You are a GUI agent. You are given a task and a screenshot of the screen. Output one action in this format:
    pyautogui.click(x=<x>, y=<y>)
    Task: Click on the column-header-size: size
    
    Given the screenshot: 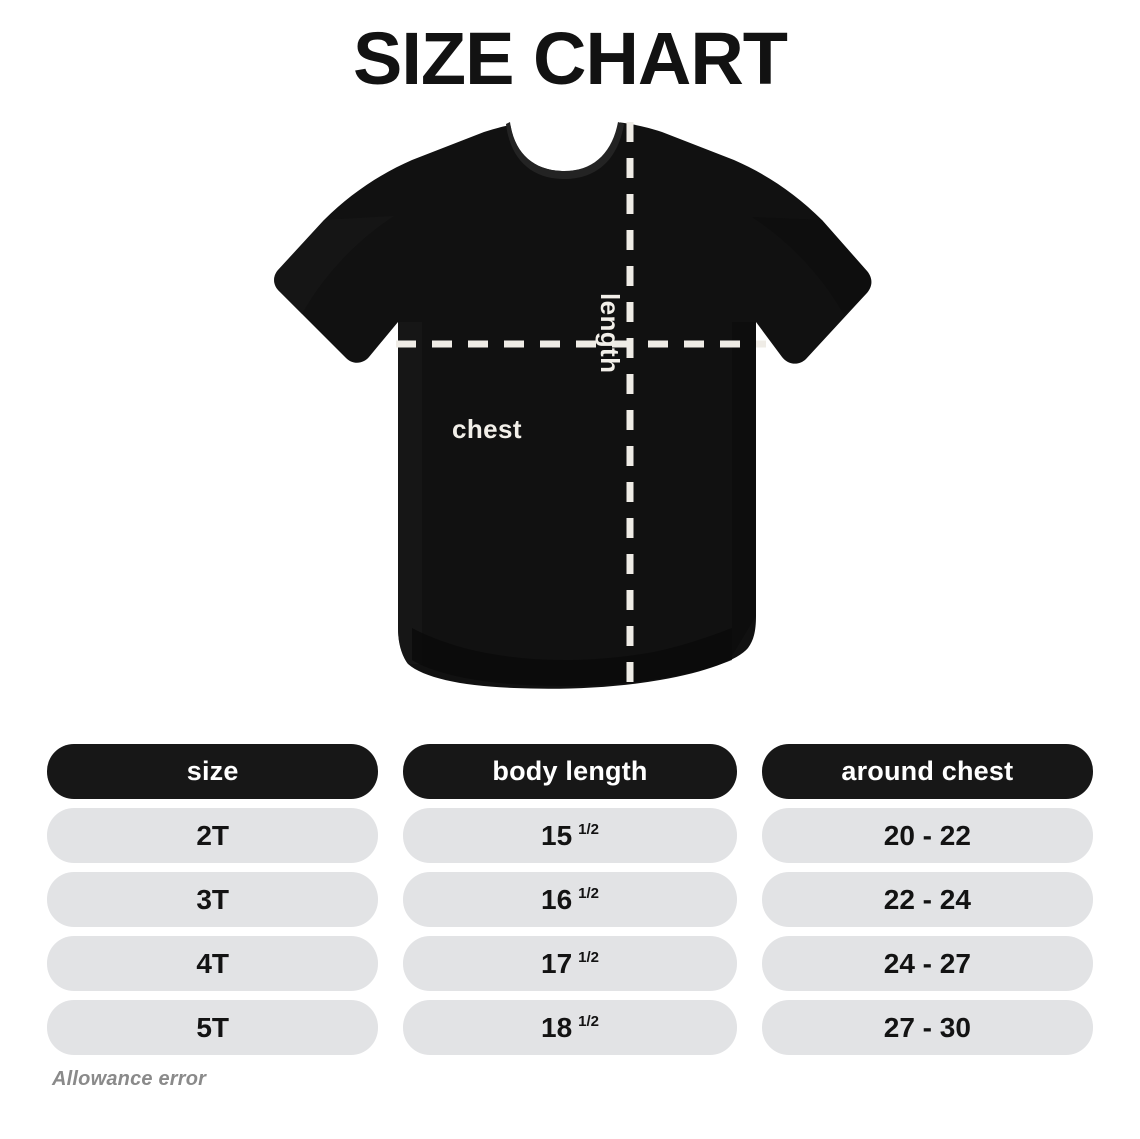 What is the action you would take?
    pyautogui.click(x=213, y=771)
    